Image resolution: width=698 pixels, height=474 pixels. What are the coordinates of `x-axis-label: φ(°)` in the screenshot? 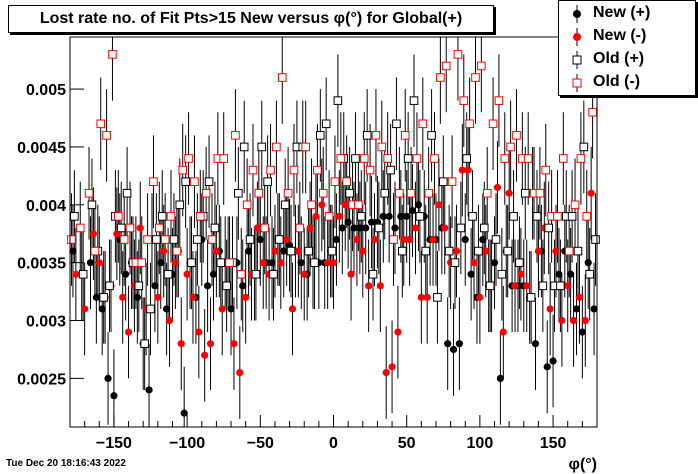 It's located at (583, 464).